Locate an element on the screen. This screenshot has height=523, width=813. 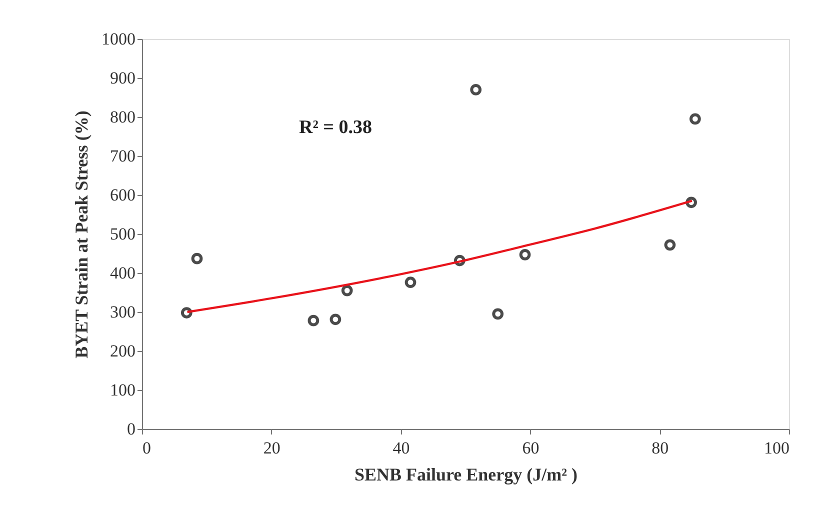
x-tick-label: 60 is located at coordinates (531, 448).